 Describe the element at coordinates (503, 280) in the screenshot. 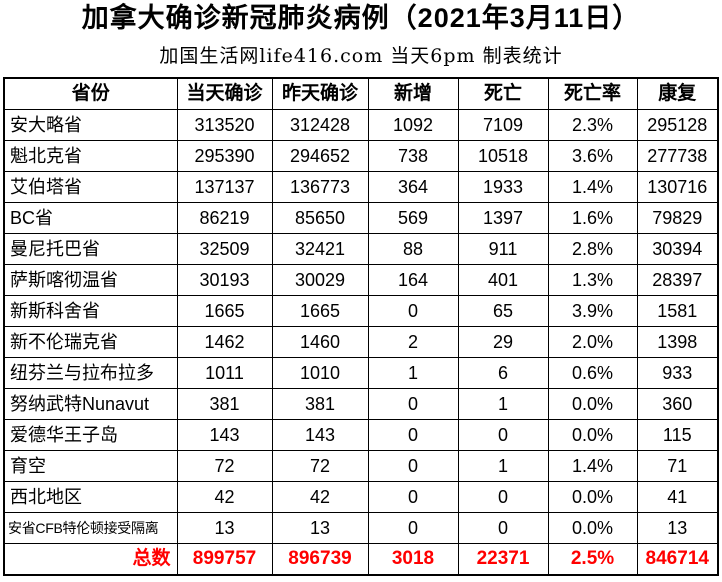

I see `value-cell: 401` at that location.